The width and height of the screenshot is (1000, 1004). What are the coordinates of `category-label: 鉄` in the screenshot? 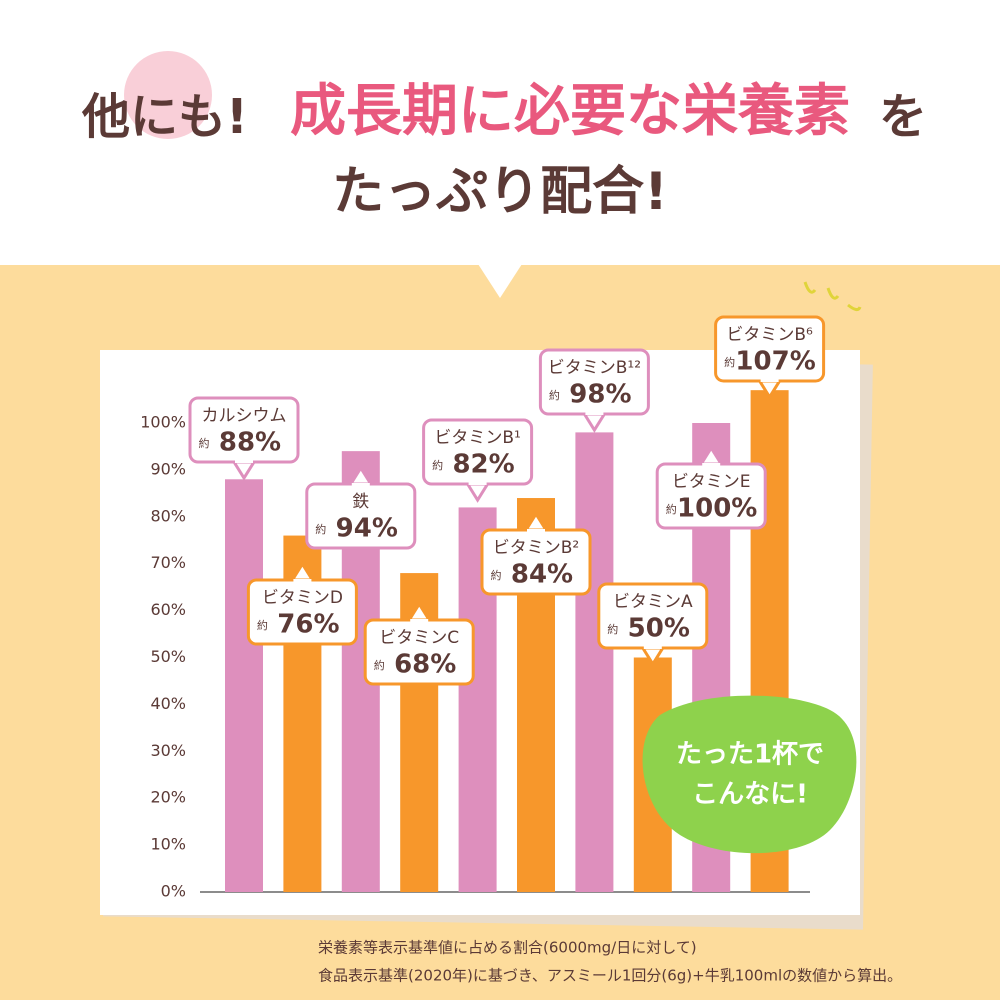 It's located at (360, 502).